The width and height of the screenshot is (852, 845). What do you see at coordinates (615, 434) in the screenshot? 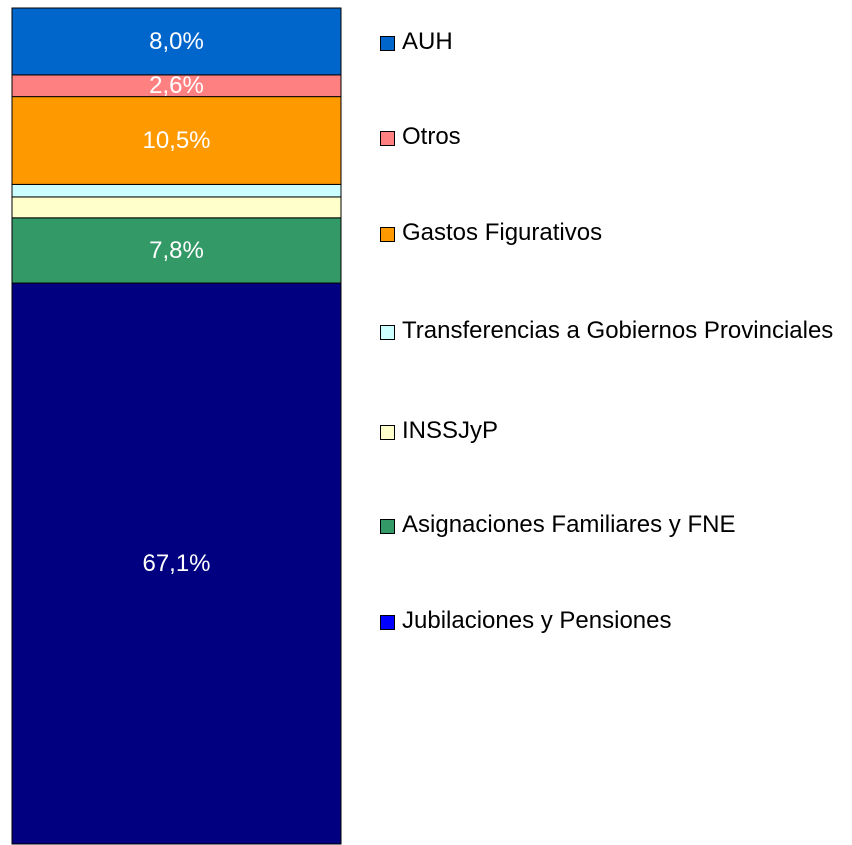
I see `legend-item: INSSJyP` at bounding box center [615, 434].